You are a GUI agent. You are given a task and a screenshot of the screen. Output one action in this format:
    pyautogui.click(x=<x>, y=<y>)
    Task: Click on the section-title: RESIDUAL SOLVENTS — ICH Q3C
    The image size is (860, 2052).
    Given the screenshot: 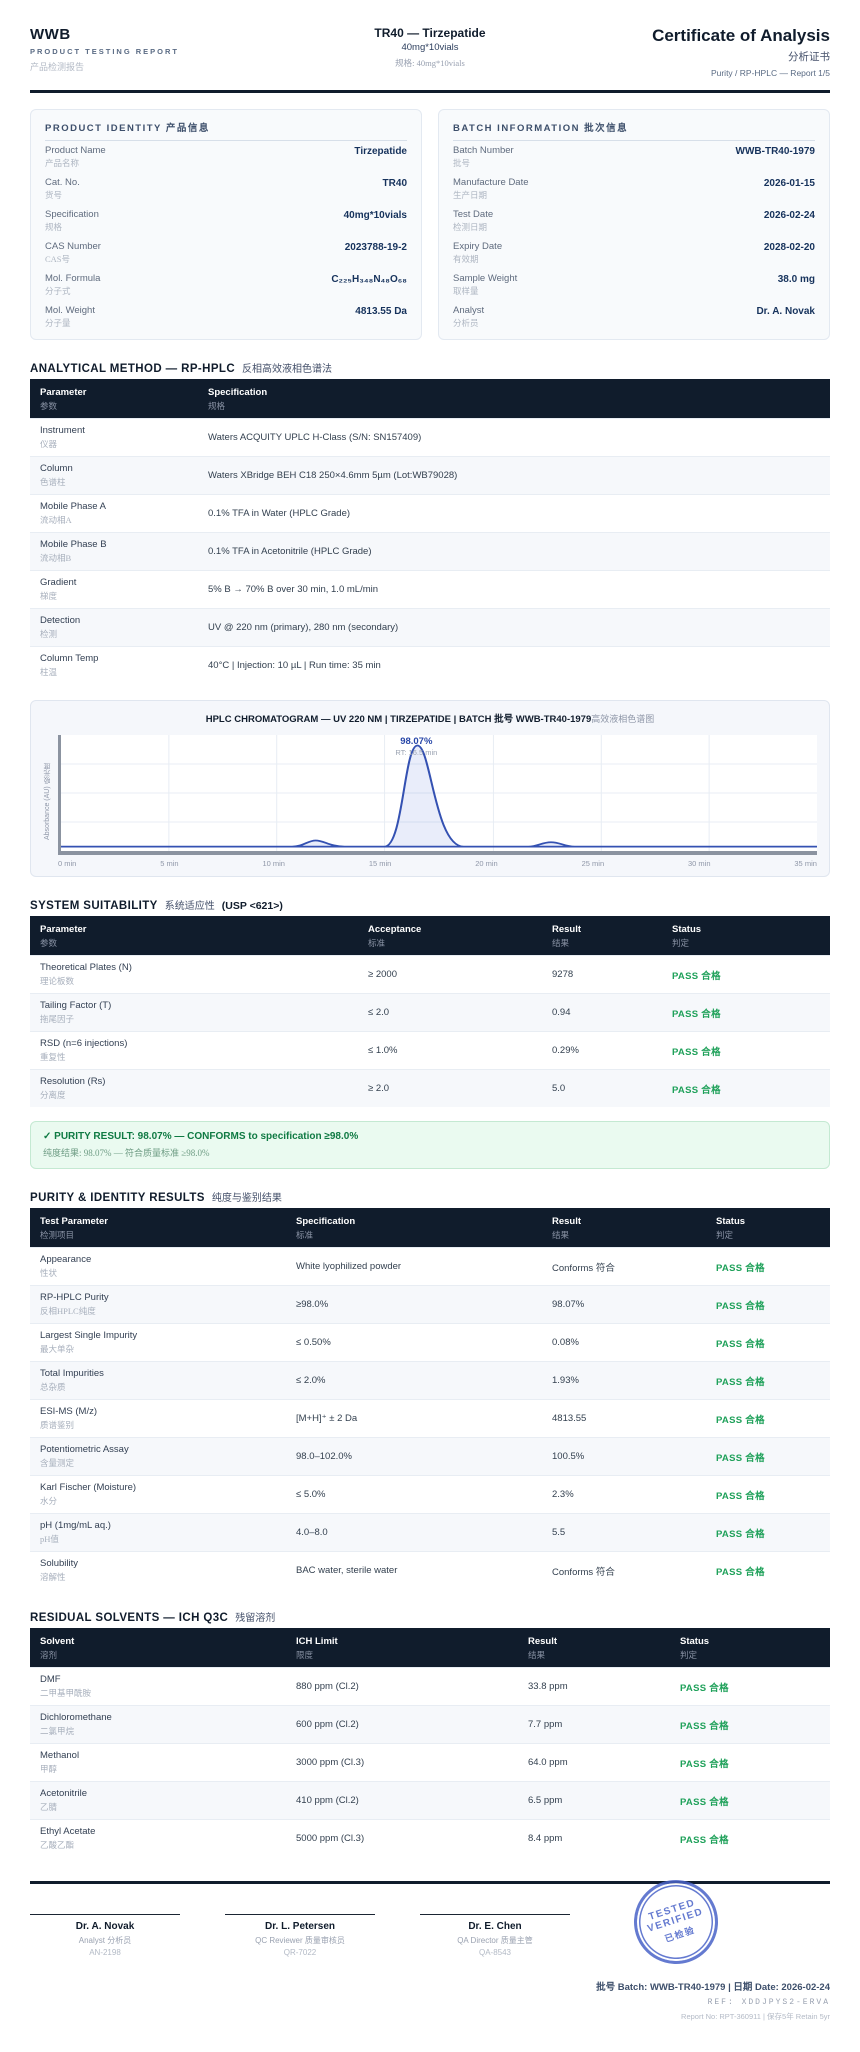 What is the action you would take?
    pyautogui.click(x=129, y=1618)
    